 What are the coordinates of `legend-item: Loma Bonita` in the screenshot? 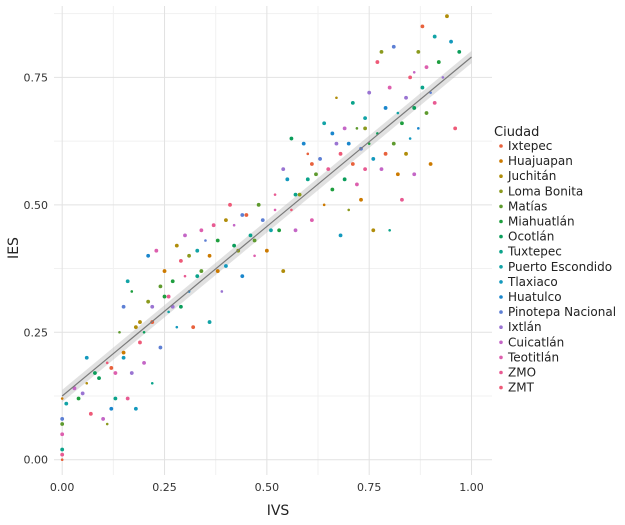 It's located at (541, 191).